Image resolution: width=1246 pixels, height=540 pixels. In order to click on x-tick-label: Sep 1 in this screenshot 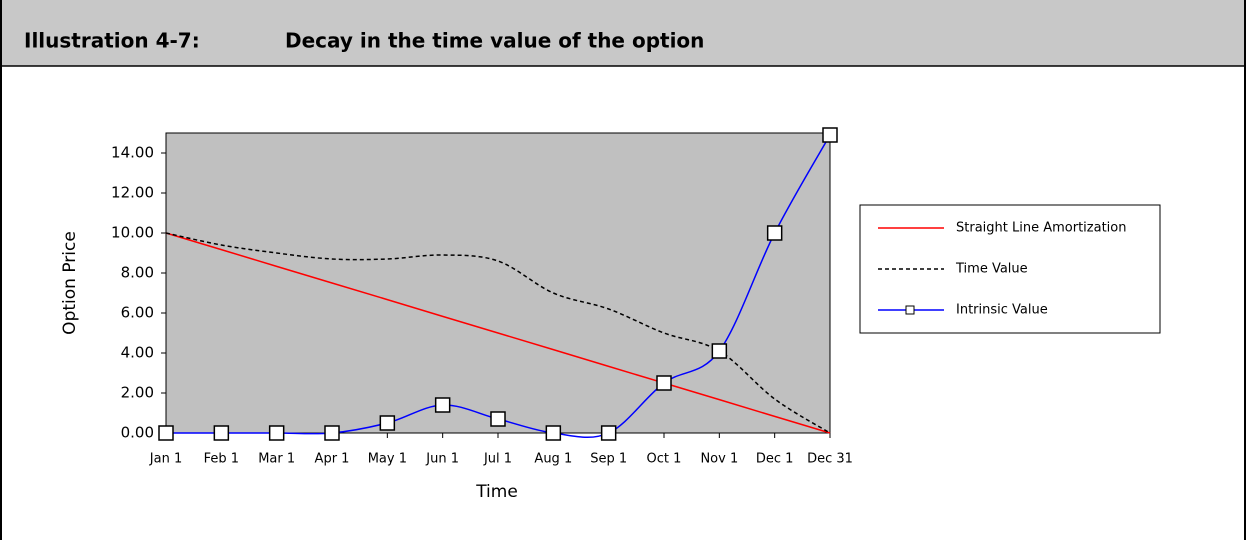, I will do `click(608, 459)`.